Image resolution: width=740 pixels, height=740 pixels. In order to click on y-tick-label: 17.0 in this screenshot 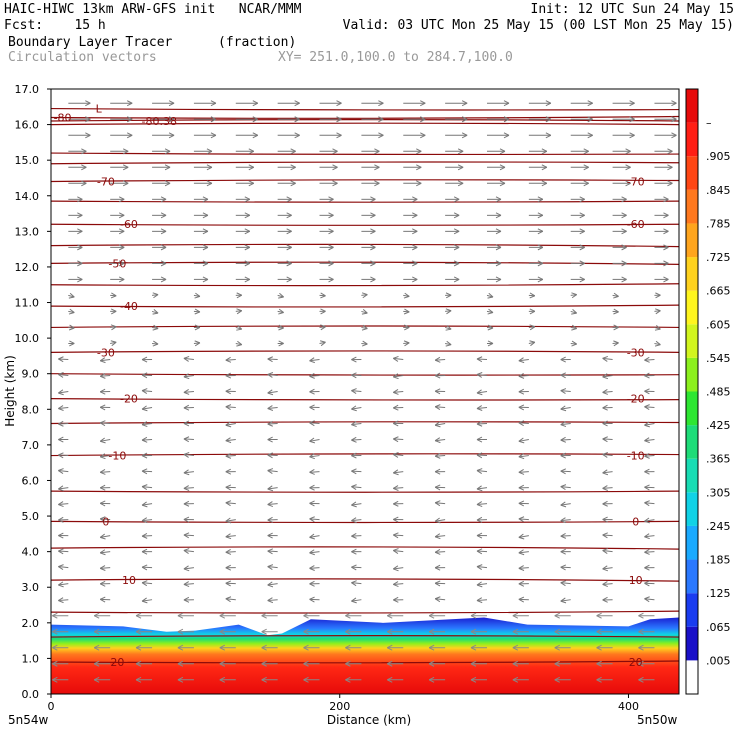, I will do `click(27, 89)`.